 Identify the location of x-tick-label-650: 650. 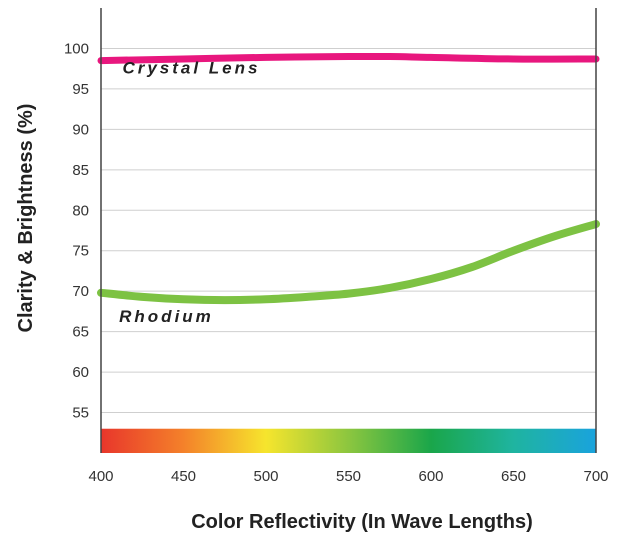
(513, 476).